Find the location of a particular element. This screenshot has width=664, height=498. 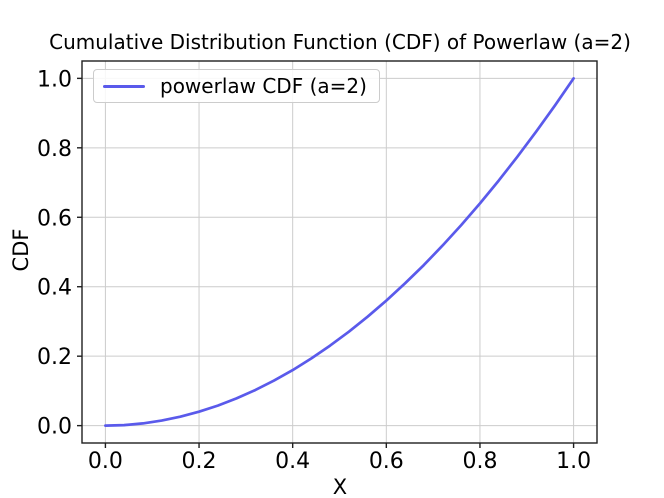

y-tick-label: 0.4 is located at coordinates (54, 288).